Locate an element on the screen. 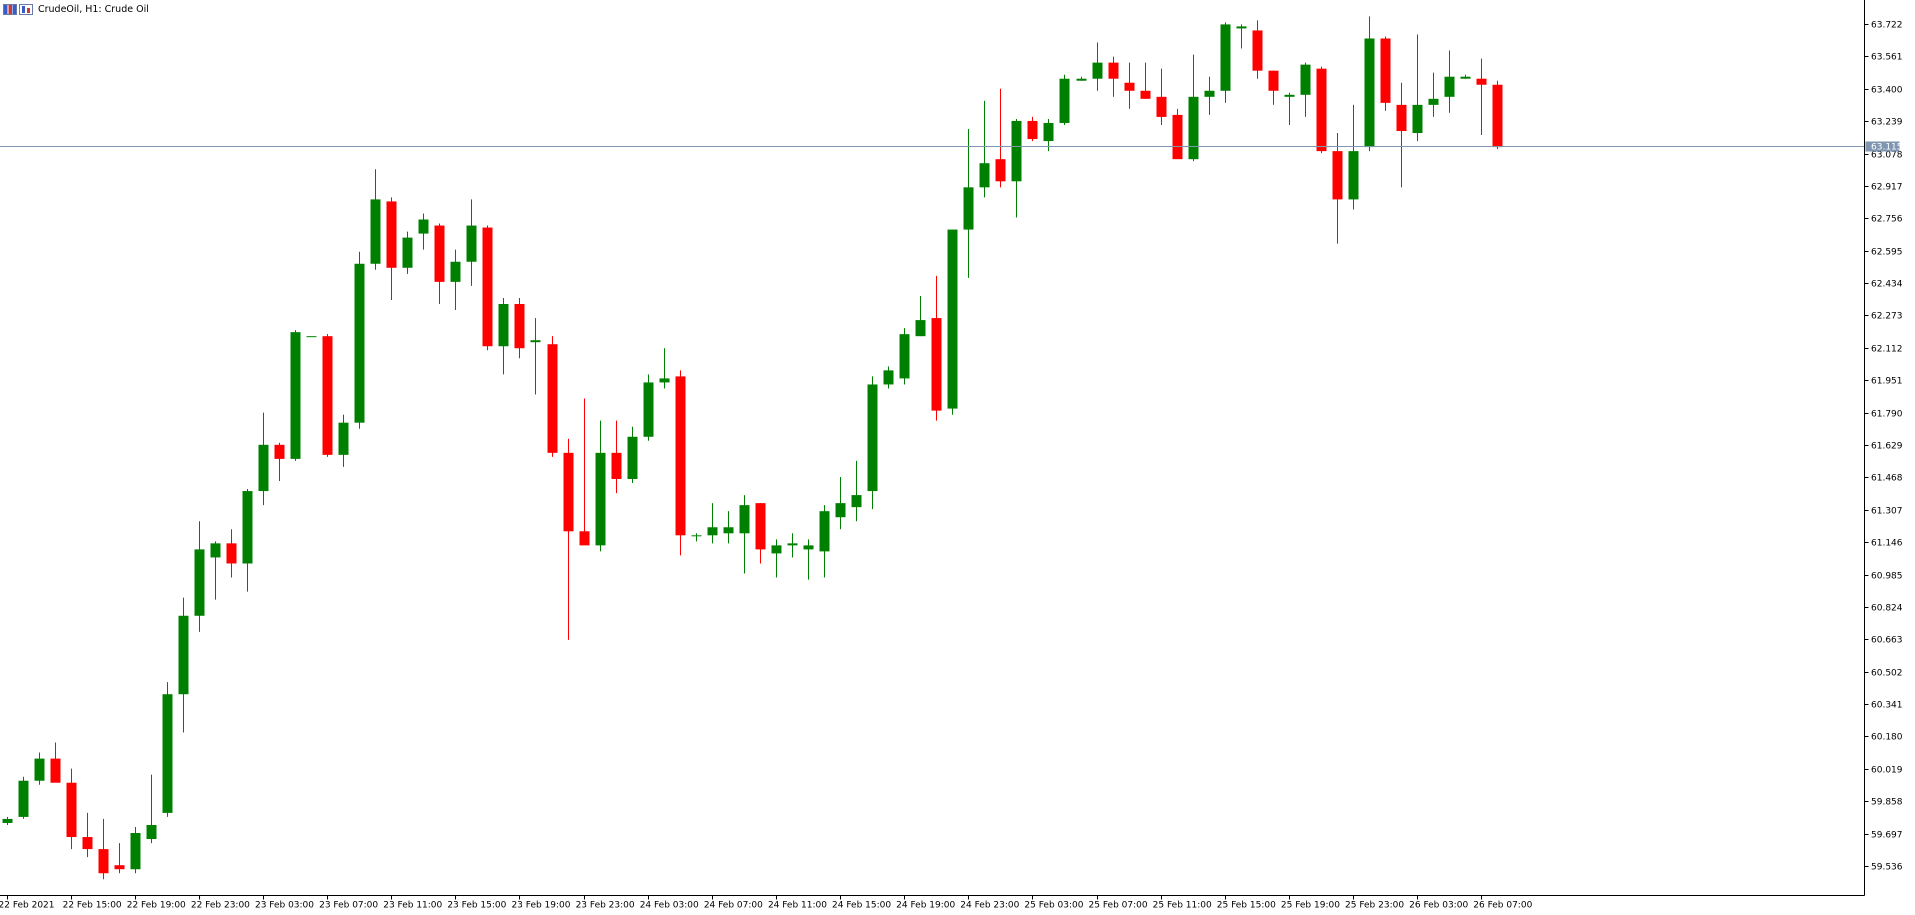 The width and height of the screenshot is (1915, 915). time-tick-label: 23 Feb 07:00 is located at coordinates (348, 906).